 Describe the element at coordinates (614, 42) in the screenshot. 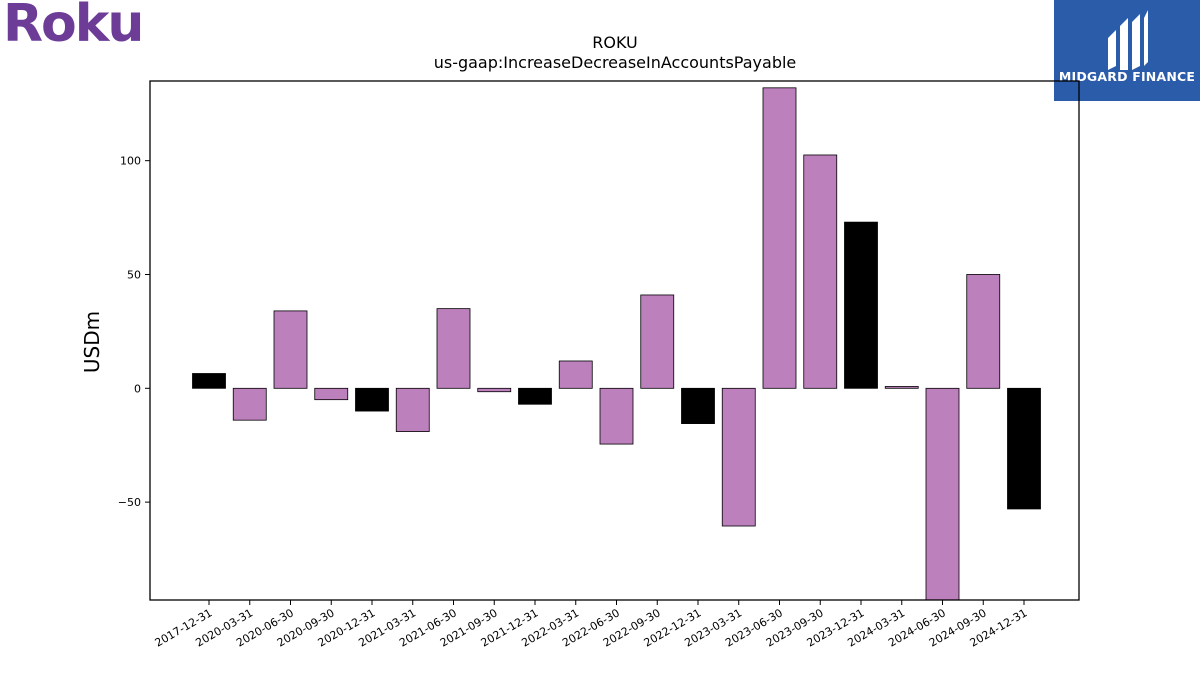

I see `chart-title: ROKU` at that location.